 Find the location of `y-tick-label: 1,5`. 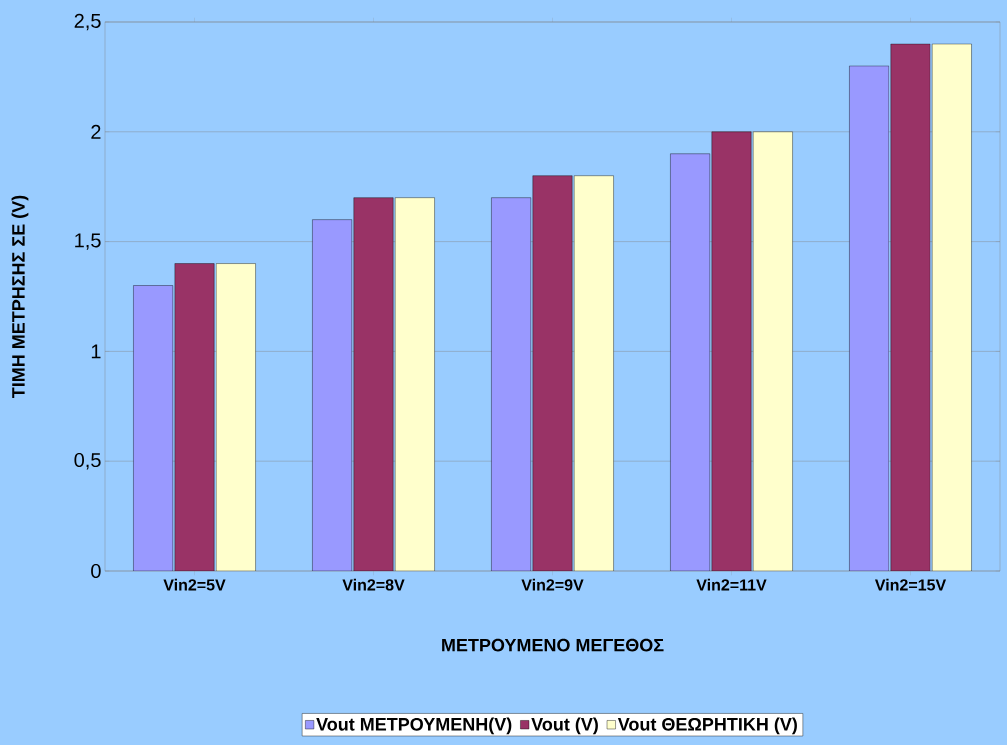

y-tick-label: 1,5 is located at coordinates (88, 241).